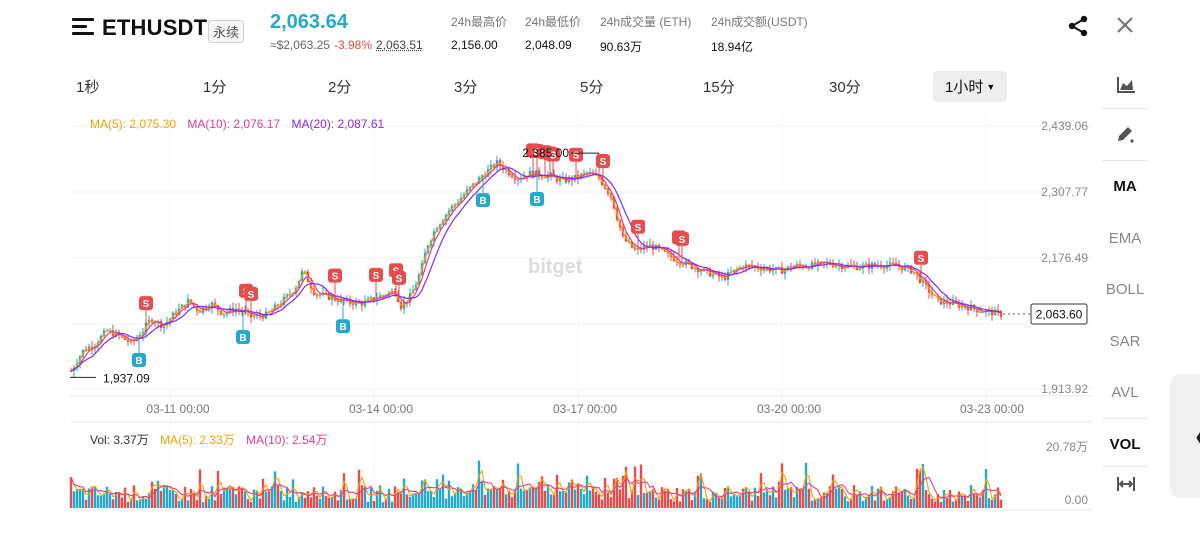 The height and width of the screenshot is (554, 1200). I want to click on time-tick-label: 03-20 00:00, so click(789, 409).